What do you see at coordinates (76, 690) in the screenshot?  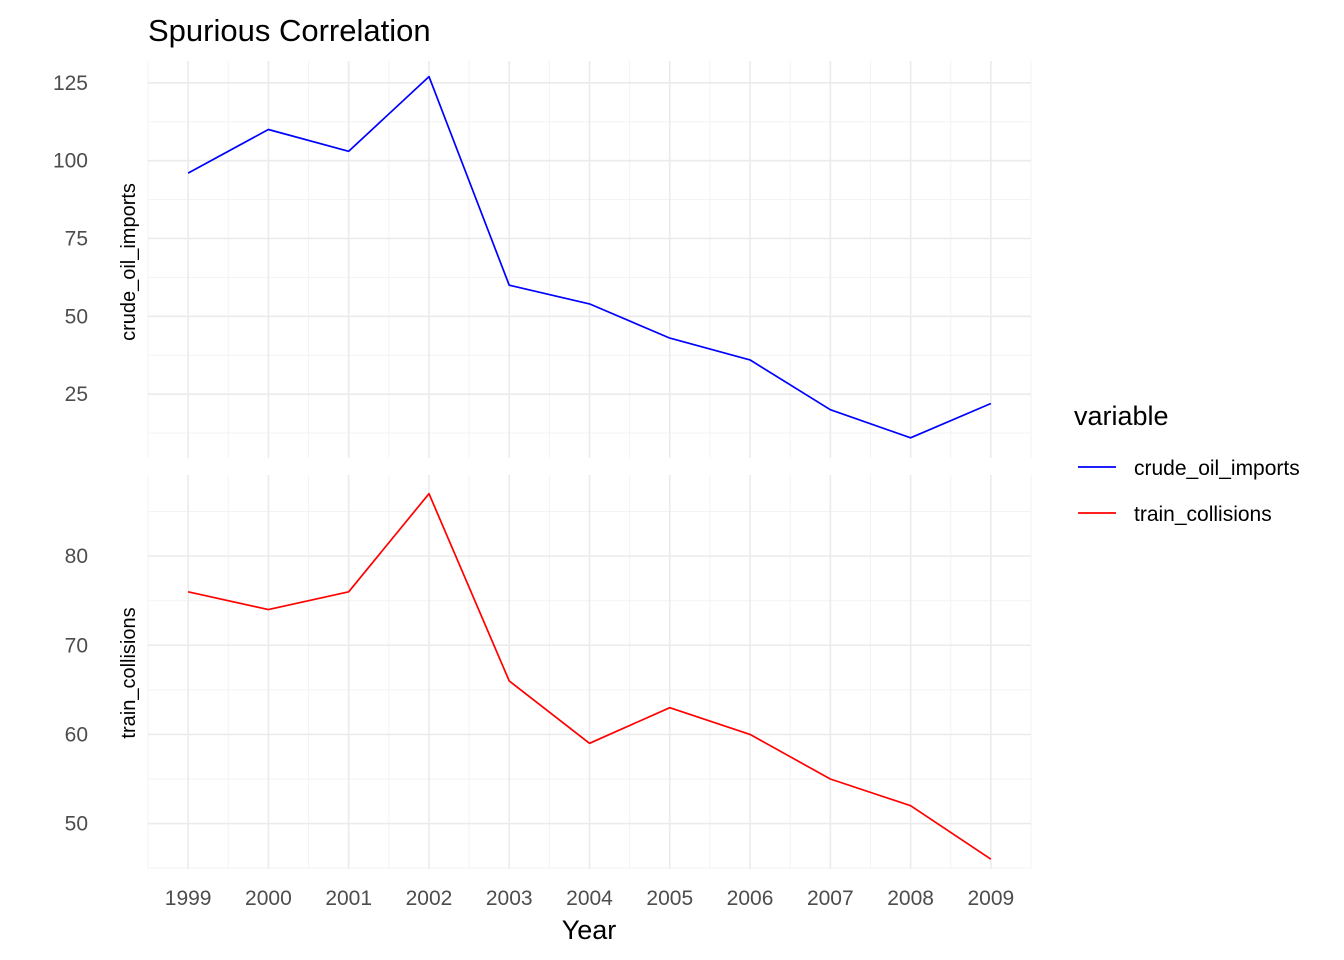 I see `panel-2-y-ticks: 50 60 70 80` at bounding box center [76, 690].